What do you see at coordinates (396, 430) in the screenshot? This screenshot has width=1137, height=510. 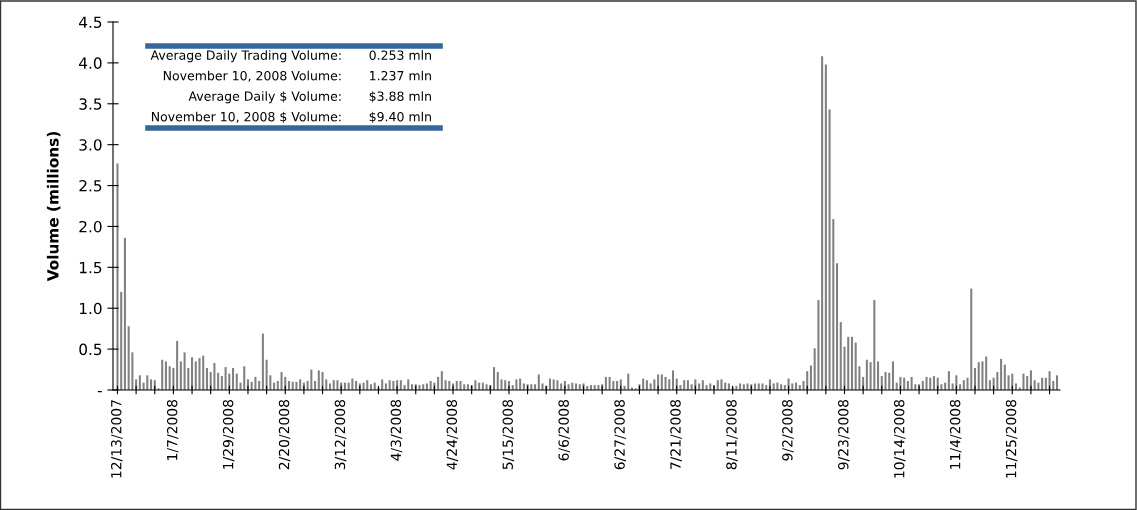 I see `x-tick-label: 4/3/2008` at bounding box center [396, 430].